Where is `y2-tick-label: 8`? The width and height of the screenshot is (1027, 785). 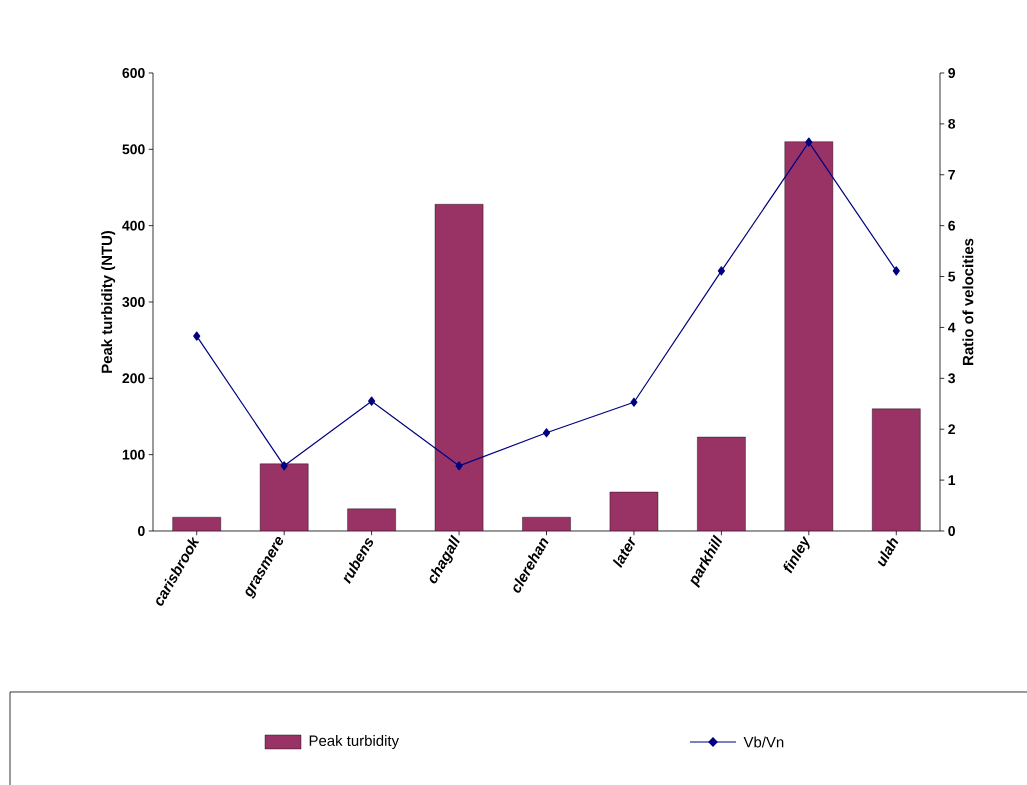 y2-tick-label: 8 is located at coordinates (952, 123).